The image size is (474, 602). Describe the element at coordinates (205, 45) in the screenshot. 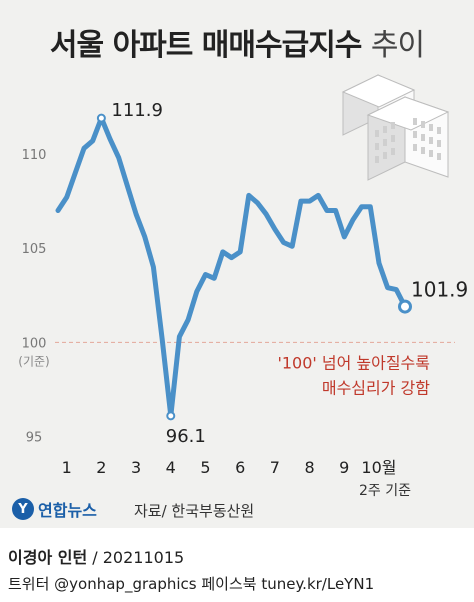

I see `title-main: 서울 아파트 매매수급지수` at that location.